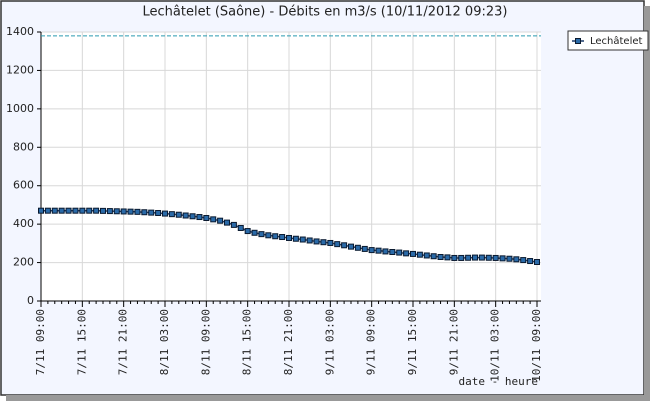 The width and height of the screenshot is (651, 406). What do you see at coordinates (412, 342) in the screenshot?
I see `x-tick-label: 9/11 15:00` at bounding box center [412, 342].